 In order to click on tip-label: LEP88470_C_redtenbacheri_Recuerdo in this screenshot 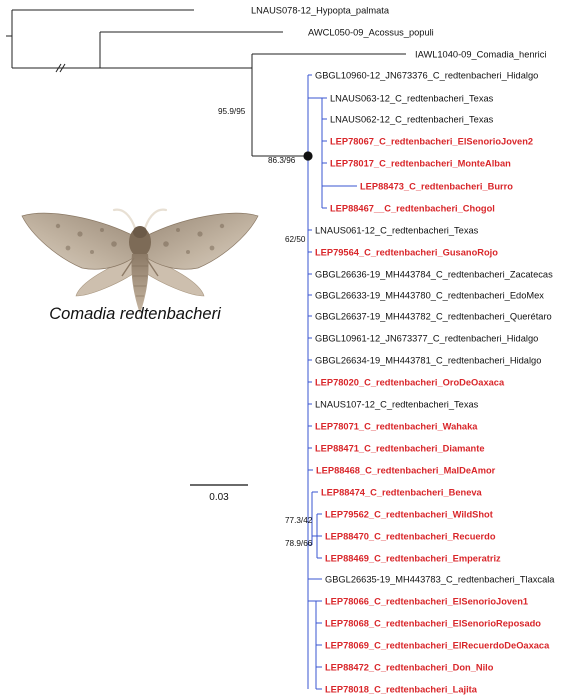, I will do `click(410, 537)`.